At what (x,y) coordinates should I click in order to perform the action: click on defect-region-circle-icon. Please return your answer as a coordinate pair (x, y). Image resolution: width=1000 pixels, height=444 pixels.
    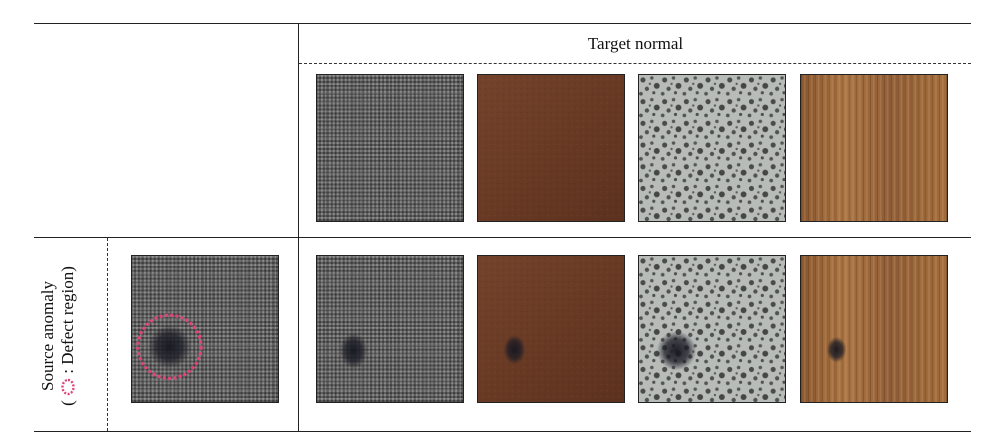
    Looking at the image, I should click on (68, 387).